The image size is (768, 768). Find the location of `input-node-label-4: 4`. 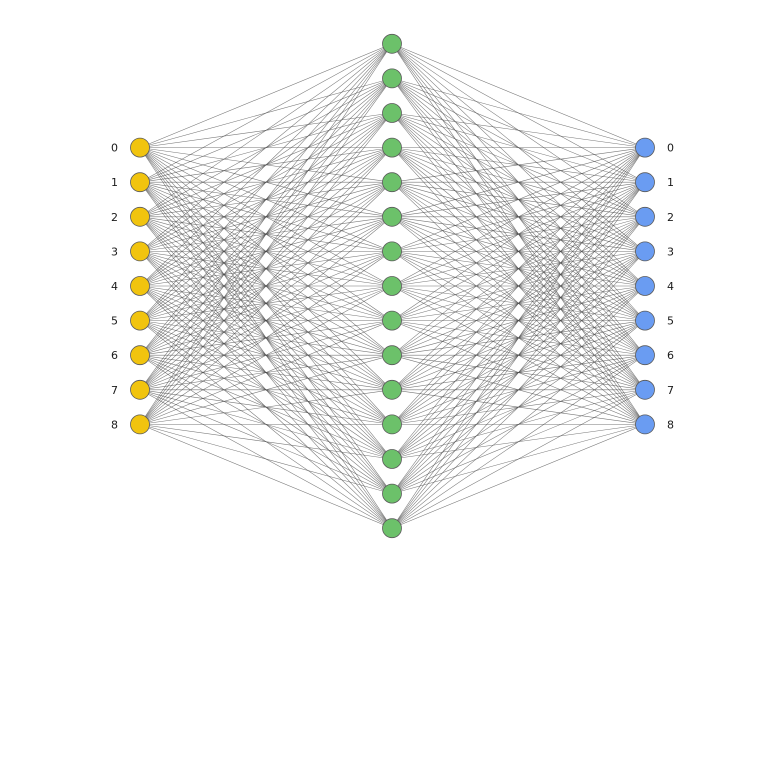

input-node-label-4: 4 is located at coordinates (114, 286).